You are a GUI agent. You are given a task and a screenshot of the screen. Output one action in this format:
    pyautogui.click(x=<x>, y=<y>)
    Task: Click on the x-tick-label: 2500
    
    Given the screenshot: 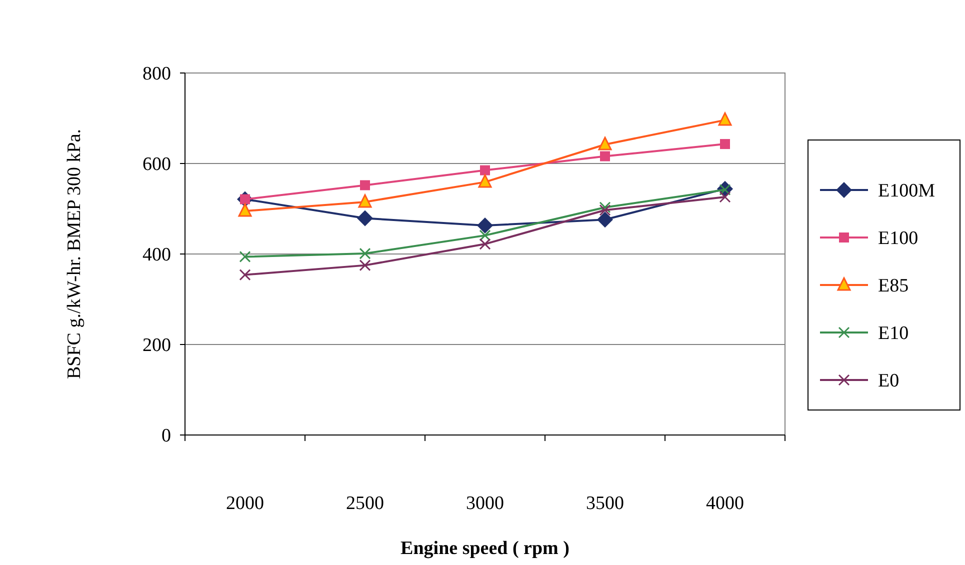 What is the action you would take?
    pyautogui.click(x=365, y=503)
    